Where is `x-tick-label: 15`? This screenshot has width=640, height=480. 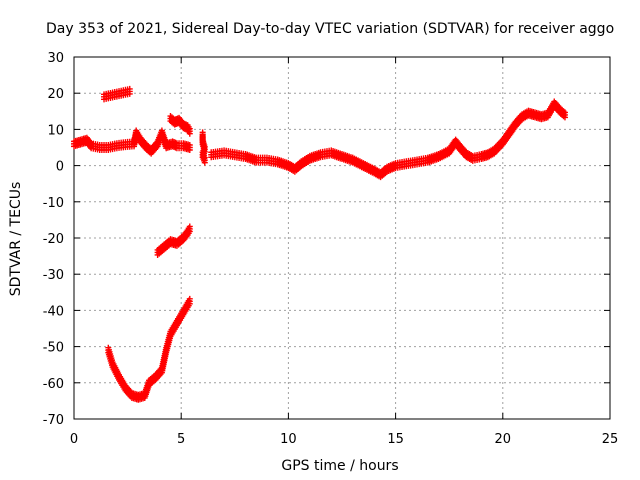 x-tick-label: 15 is located at coordinates (395, 439).